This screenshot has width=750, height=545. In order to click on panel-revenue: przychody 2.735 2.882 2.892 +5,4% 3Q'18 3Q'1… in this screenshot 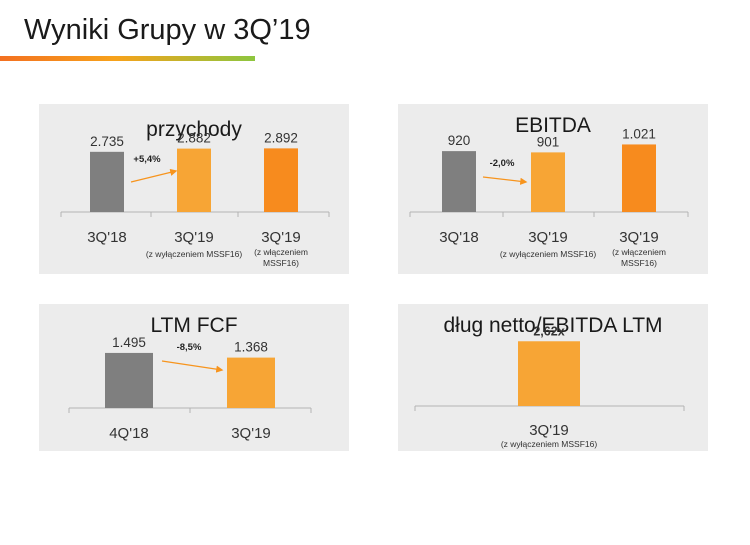, I will do `click(194, 189)`.